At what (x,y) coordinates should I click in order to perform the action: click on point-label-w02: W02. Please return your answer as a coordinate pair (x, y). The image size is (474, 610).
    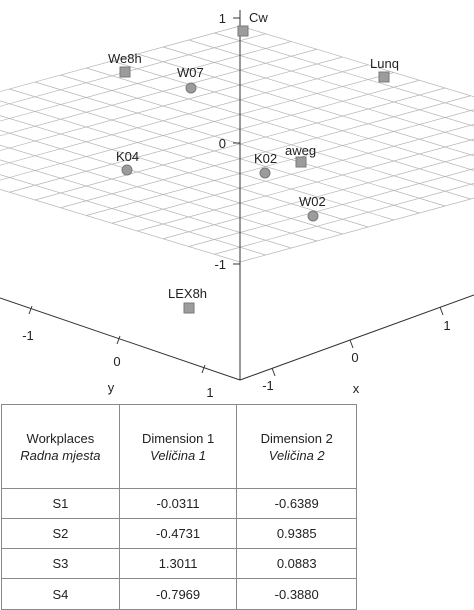
    Looking at the image, I should click on (312, 201).